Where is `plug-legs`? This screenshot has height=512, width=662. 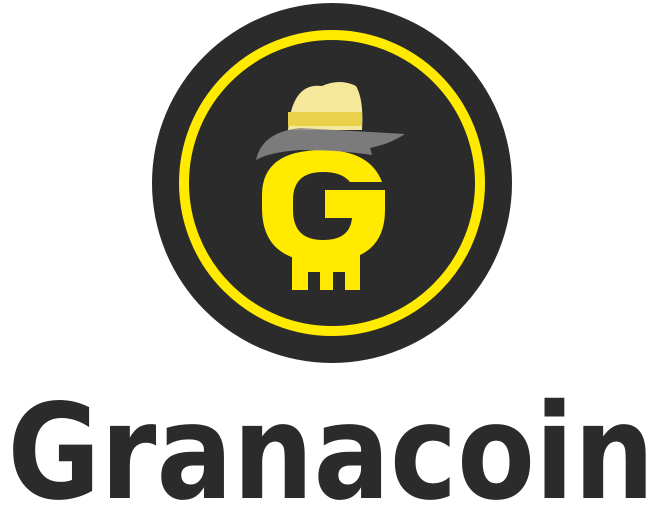 plug-legs is located at coordinates (326, 272).